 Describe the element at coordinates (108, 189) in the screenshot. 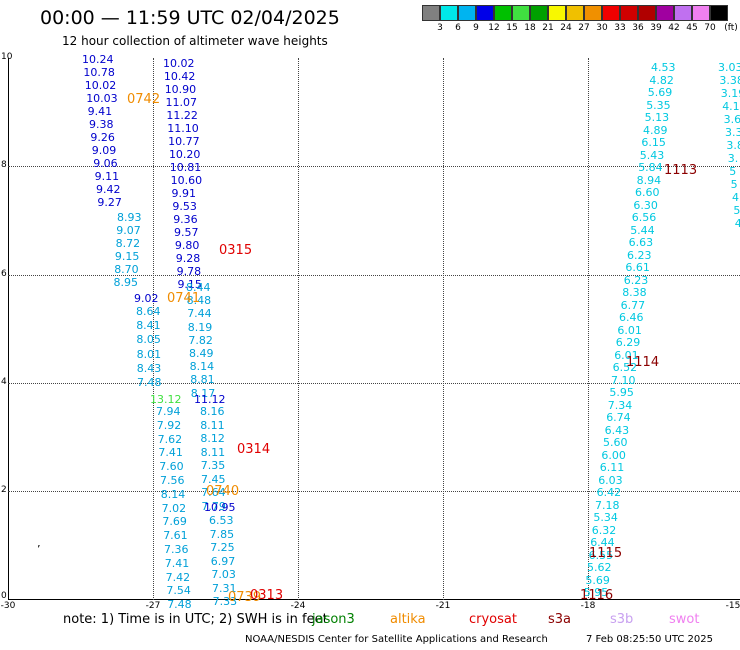

I see `wave-height-value: 9.42` at that location.